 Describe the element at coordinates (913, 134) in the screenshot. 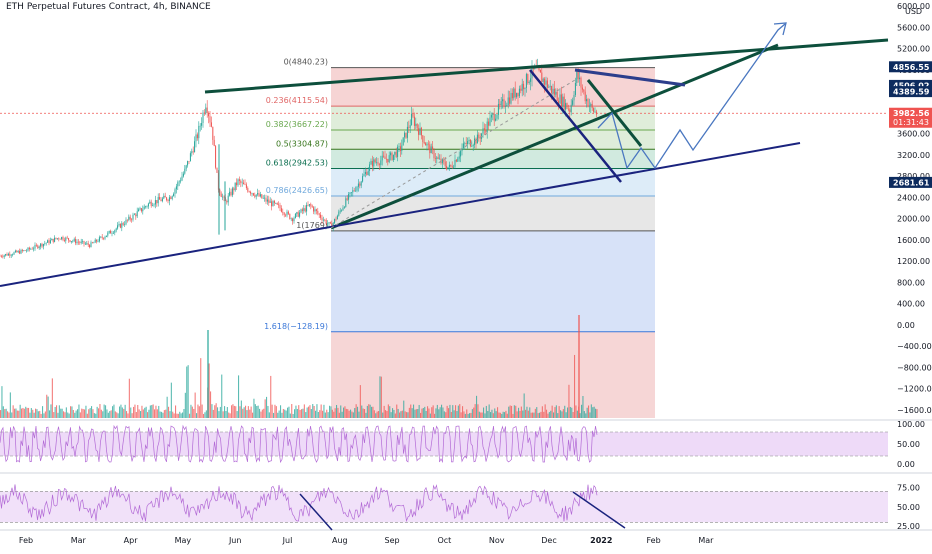

I see `price-tick-label: 3600.00` at that location.